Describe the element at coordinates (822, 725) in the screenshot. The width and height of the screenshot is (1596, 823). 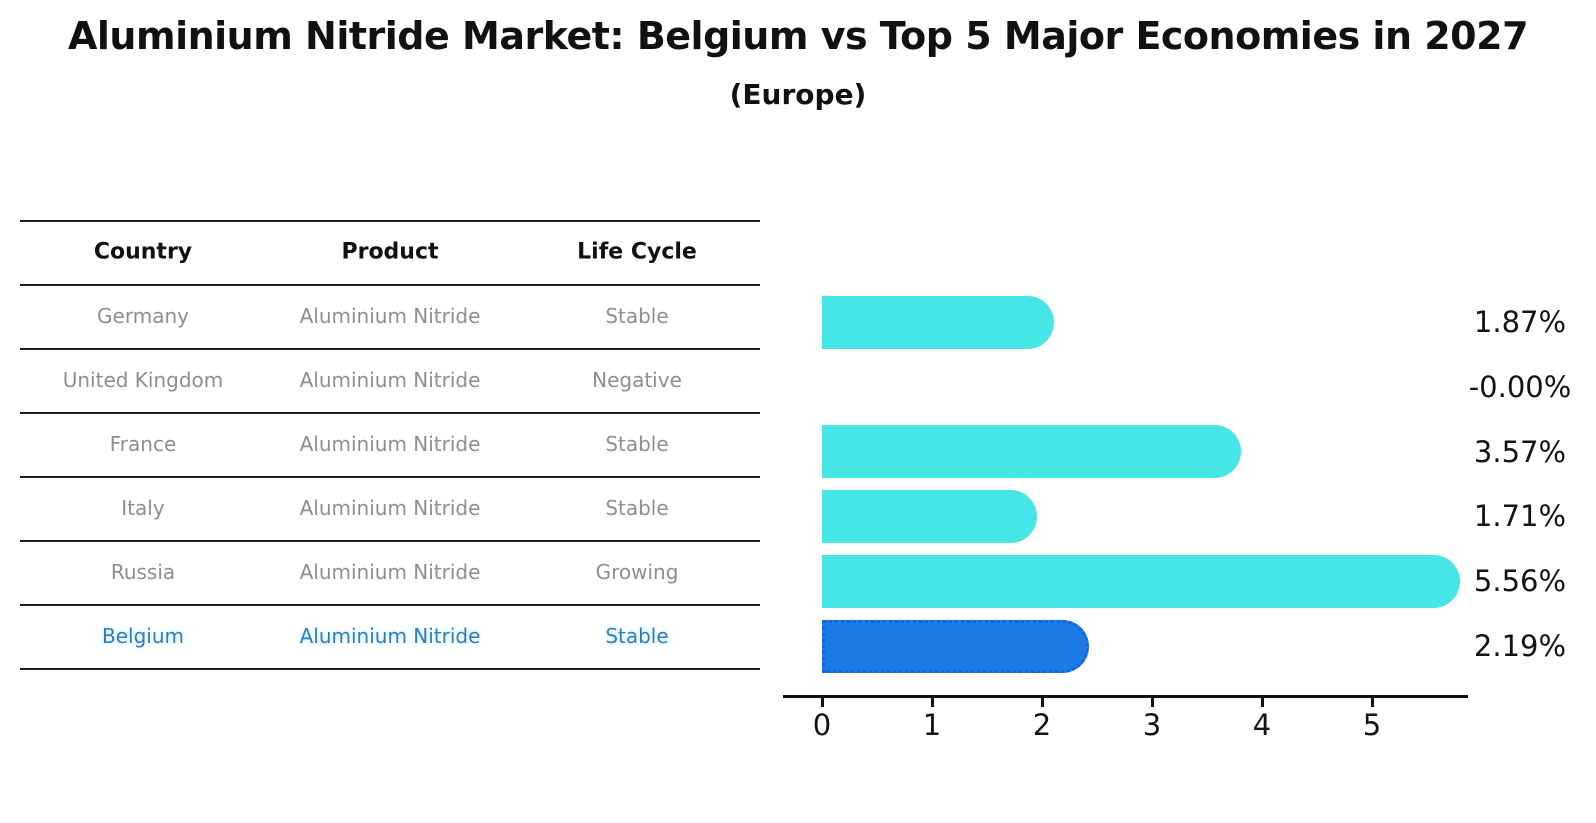
I see `x-axis-tick-label: 0` at that location.